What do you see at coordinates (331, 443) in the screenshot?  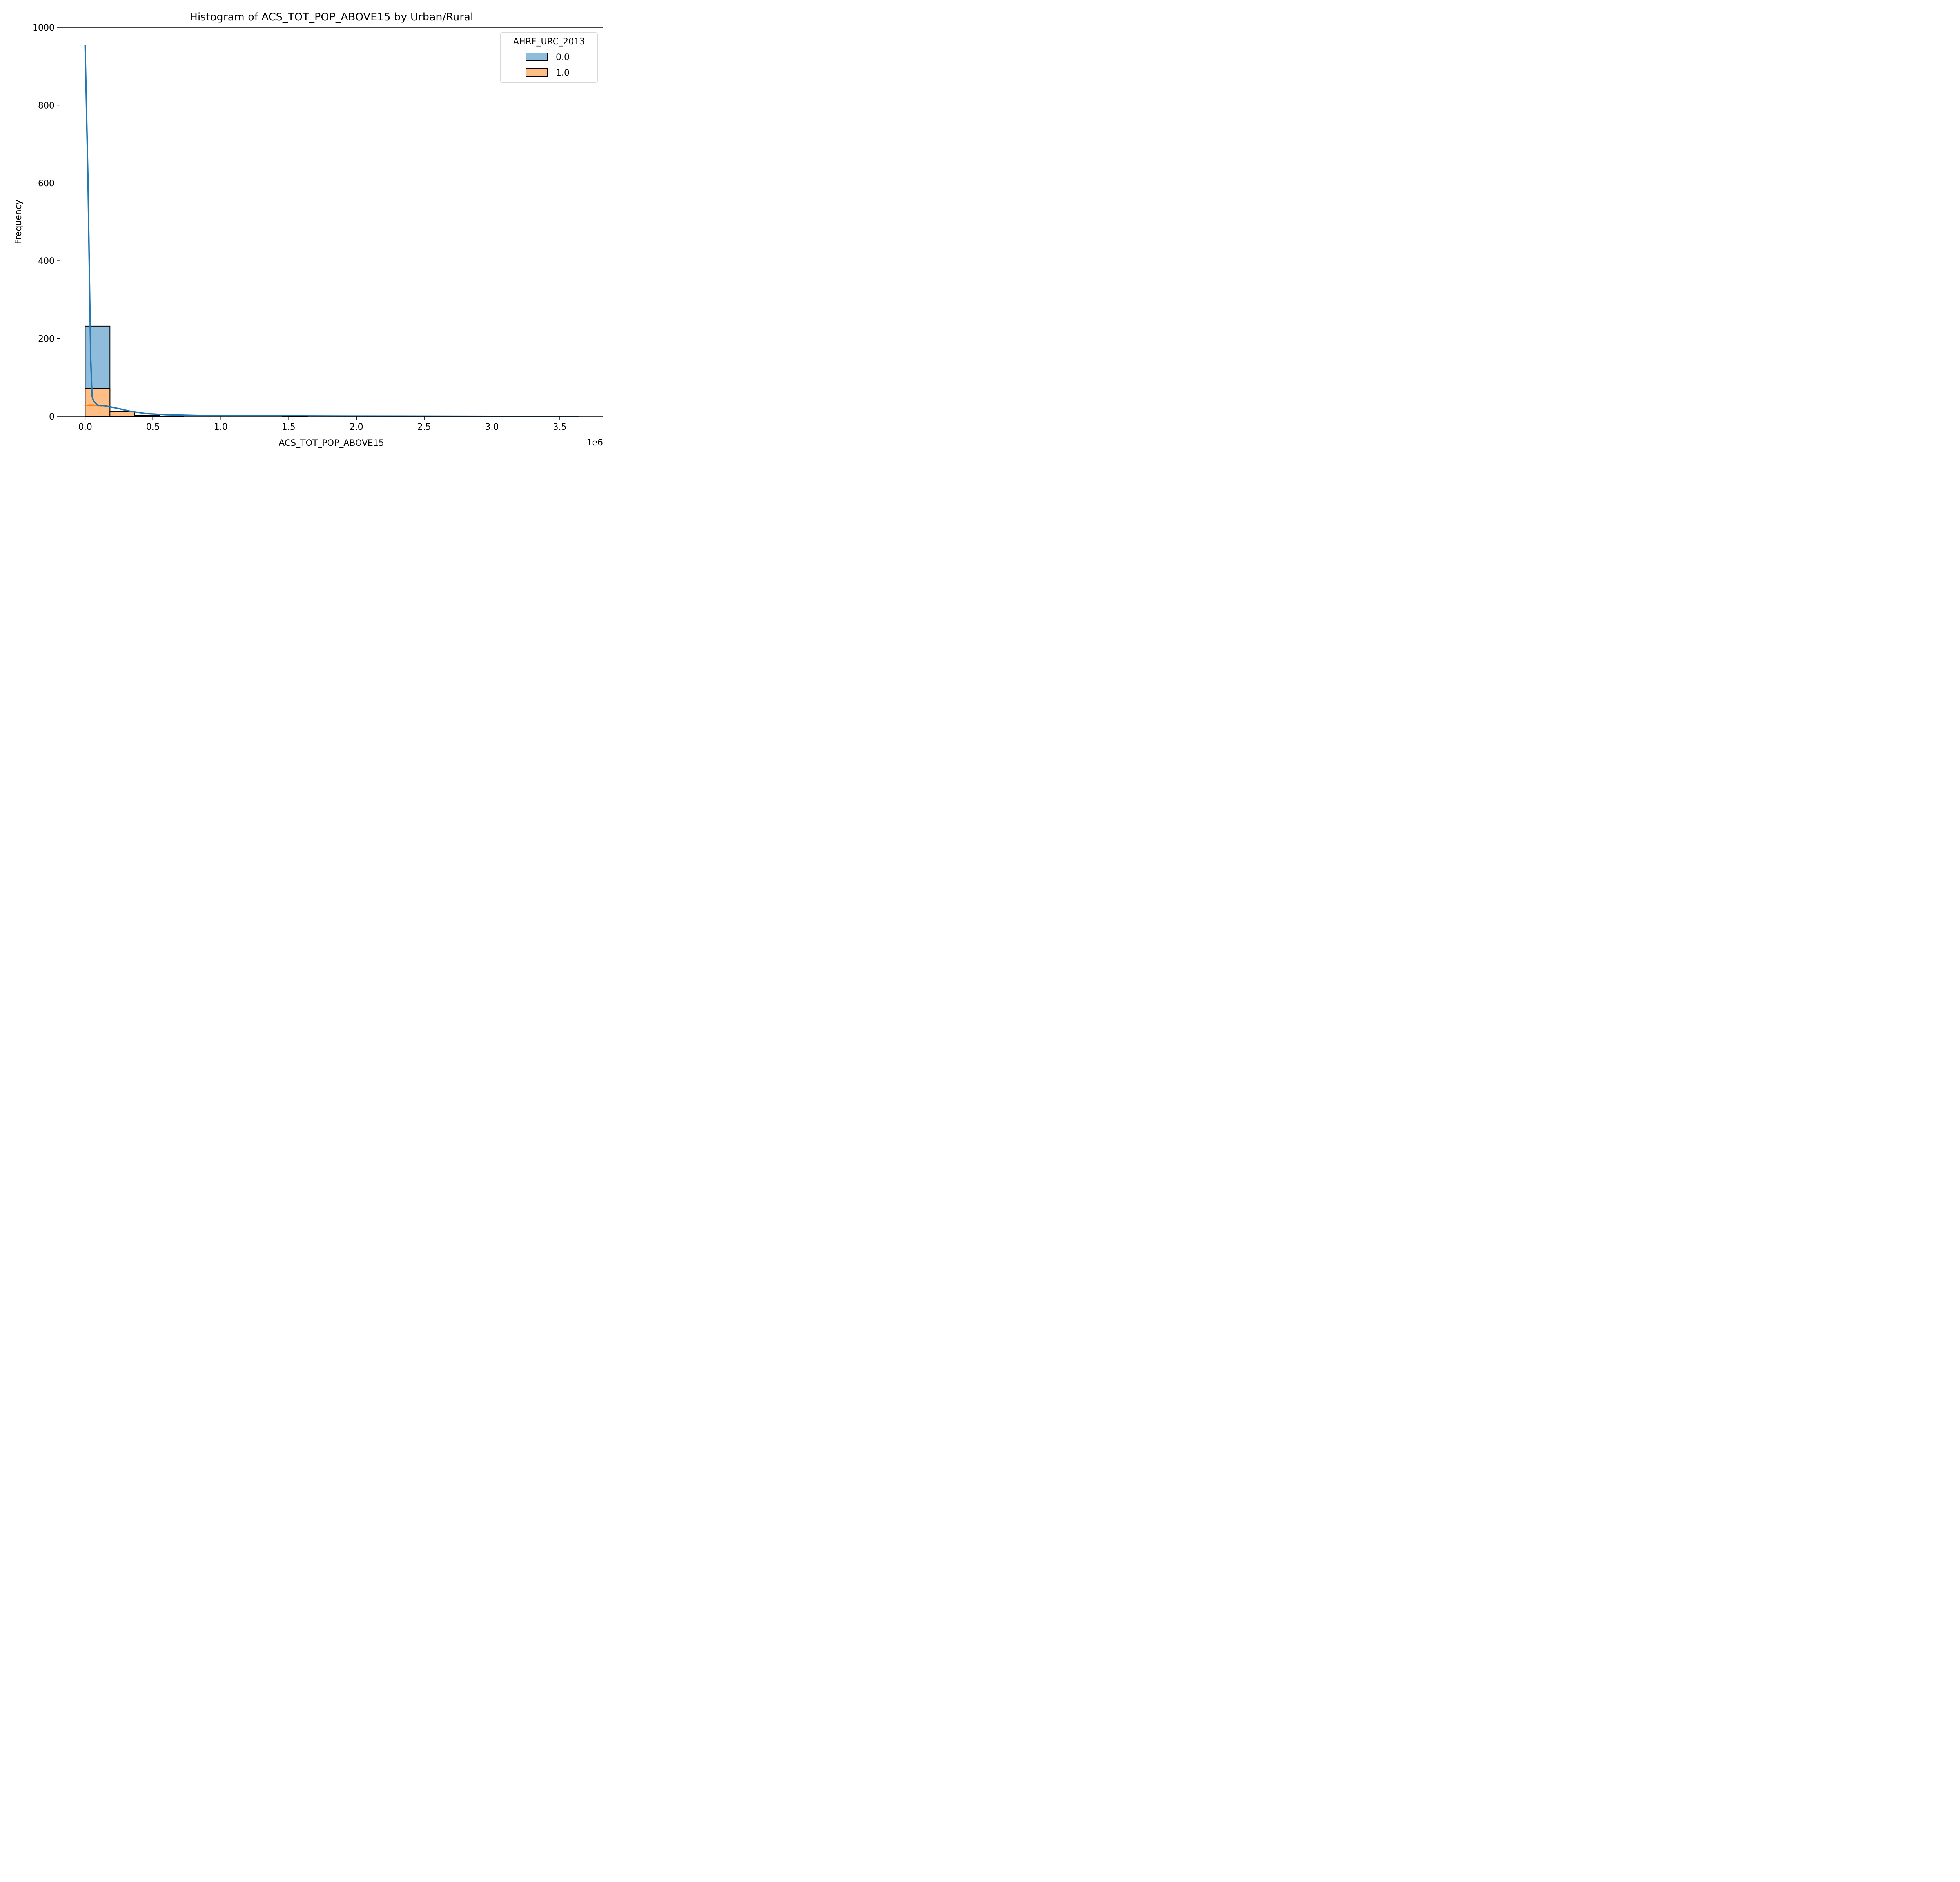 I see `x-axis-label: ACS_TOT_POP_ABOVE15` at bounding box center [331, 443].